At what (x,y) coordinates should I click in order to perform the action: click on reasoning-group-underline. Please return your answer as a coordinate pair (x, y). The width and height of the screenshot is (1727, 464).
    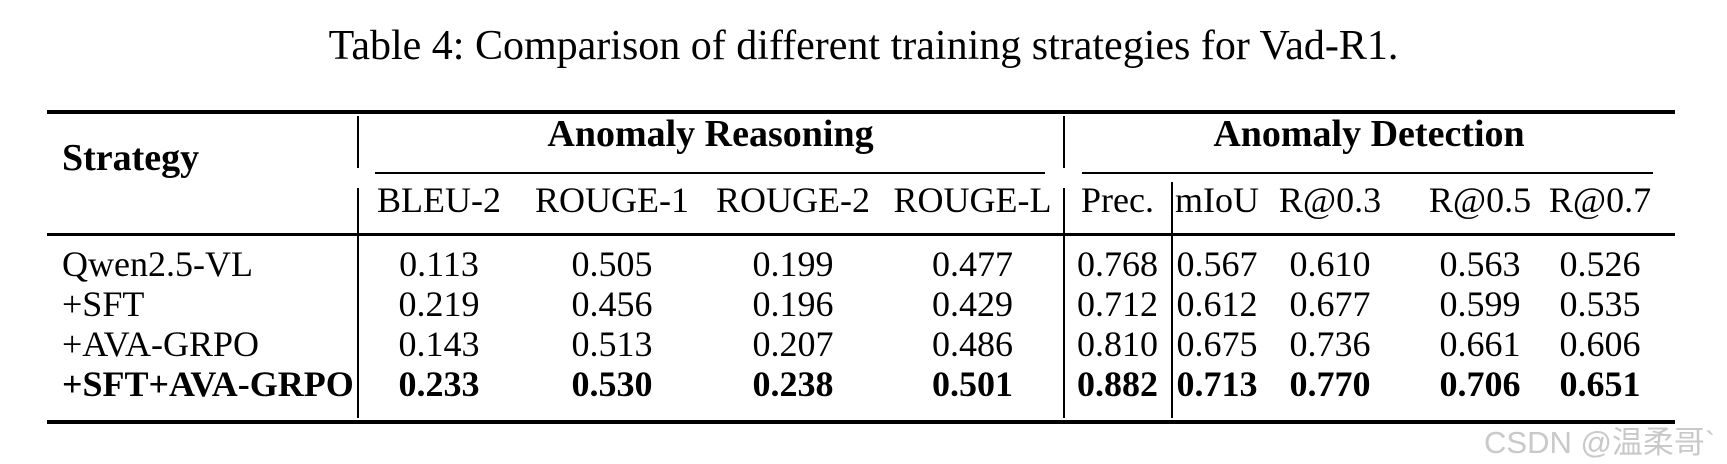
    Looking at the image, I should click on (710, 173).